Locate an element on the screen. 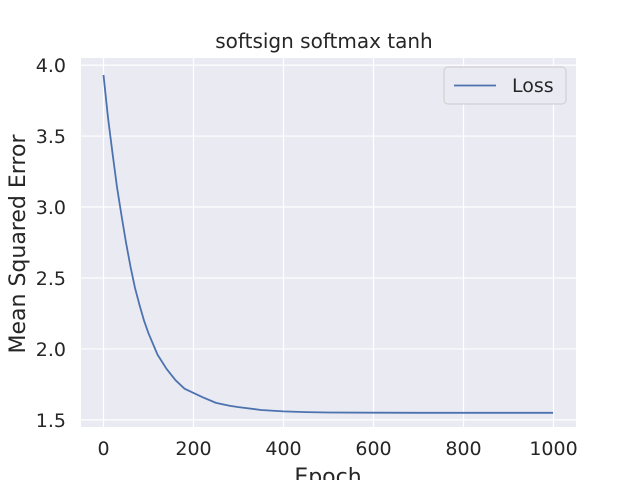 The image size is (640, 484). legend-box is located at coordinates (505, 85).